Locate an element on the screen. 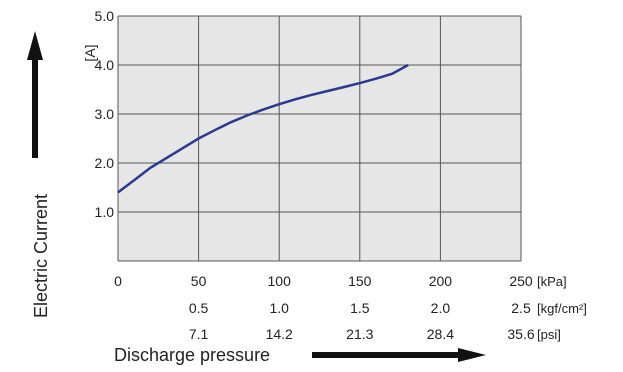 This screenshot has width=623, height=372. x-tick-label: 2.0 is located at coordinates (441, 308).